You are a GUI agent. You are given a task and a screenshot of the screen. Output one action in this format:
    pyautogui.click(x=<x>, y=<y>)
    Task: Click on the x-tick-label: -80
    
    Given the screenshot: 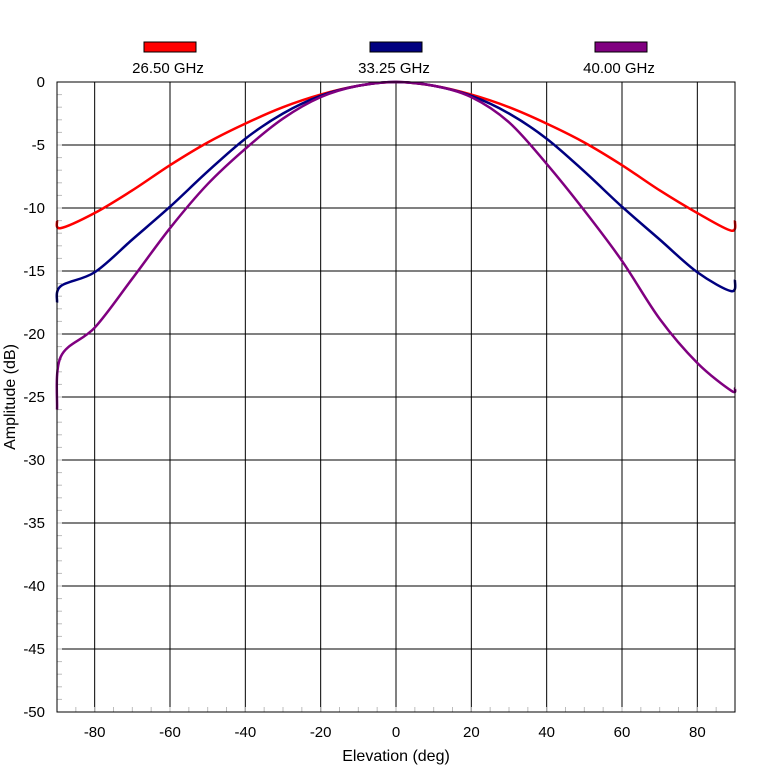 What is the action you would take?
    pyautogui.click(x=95, y=732)
    